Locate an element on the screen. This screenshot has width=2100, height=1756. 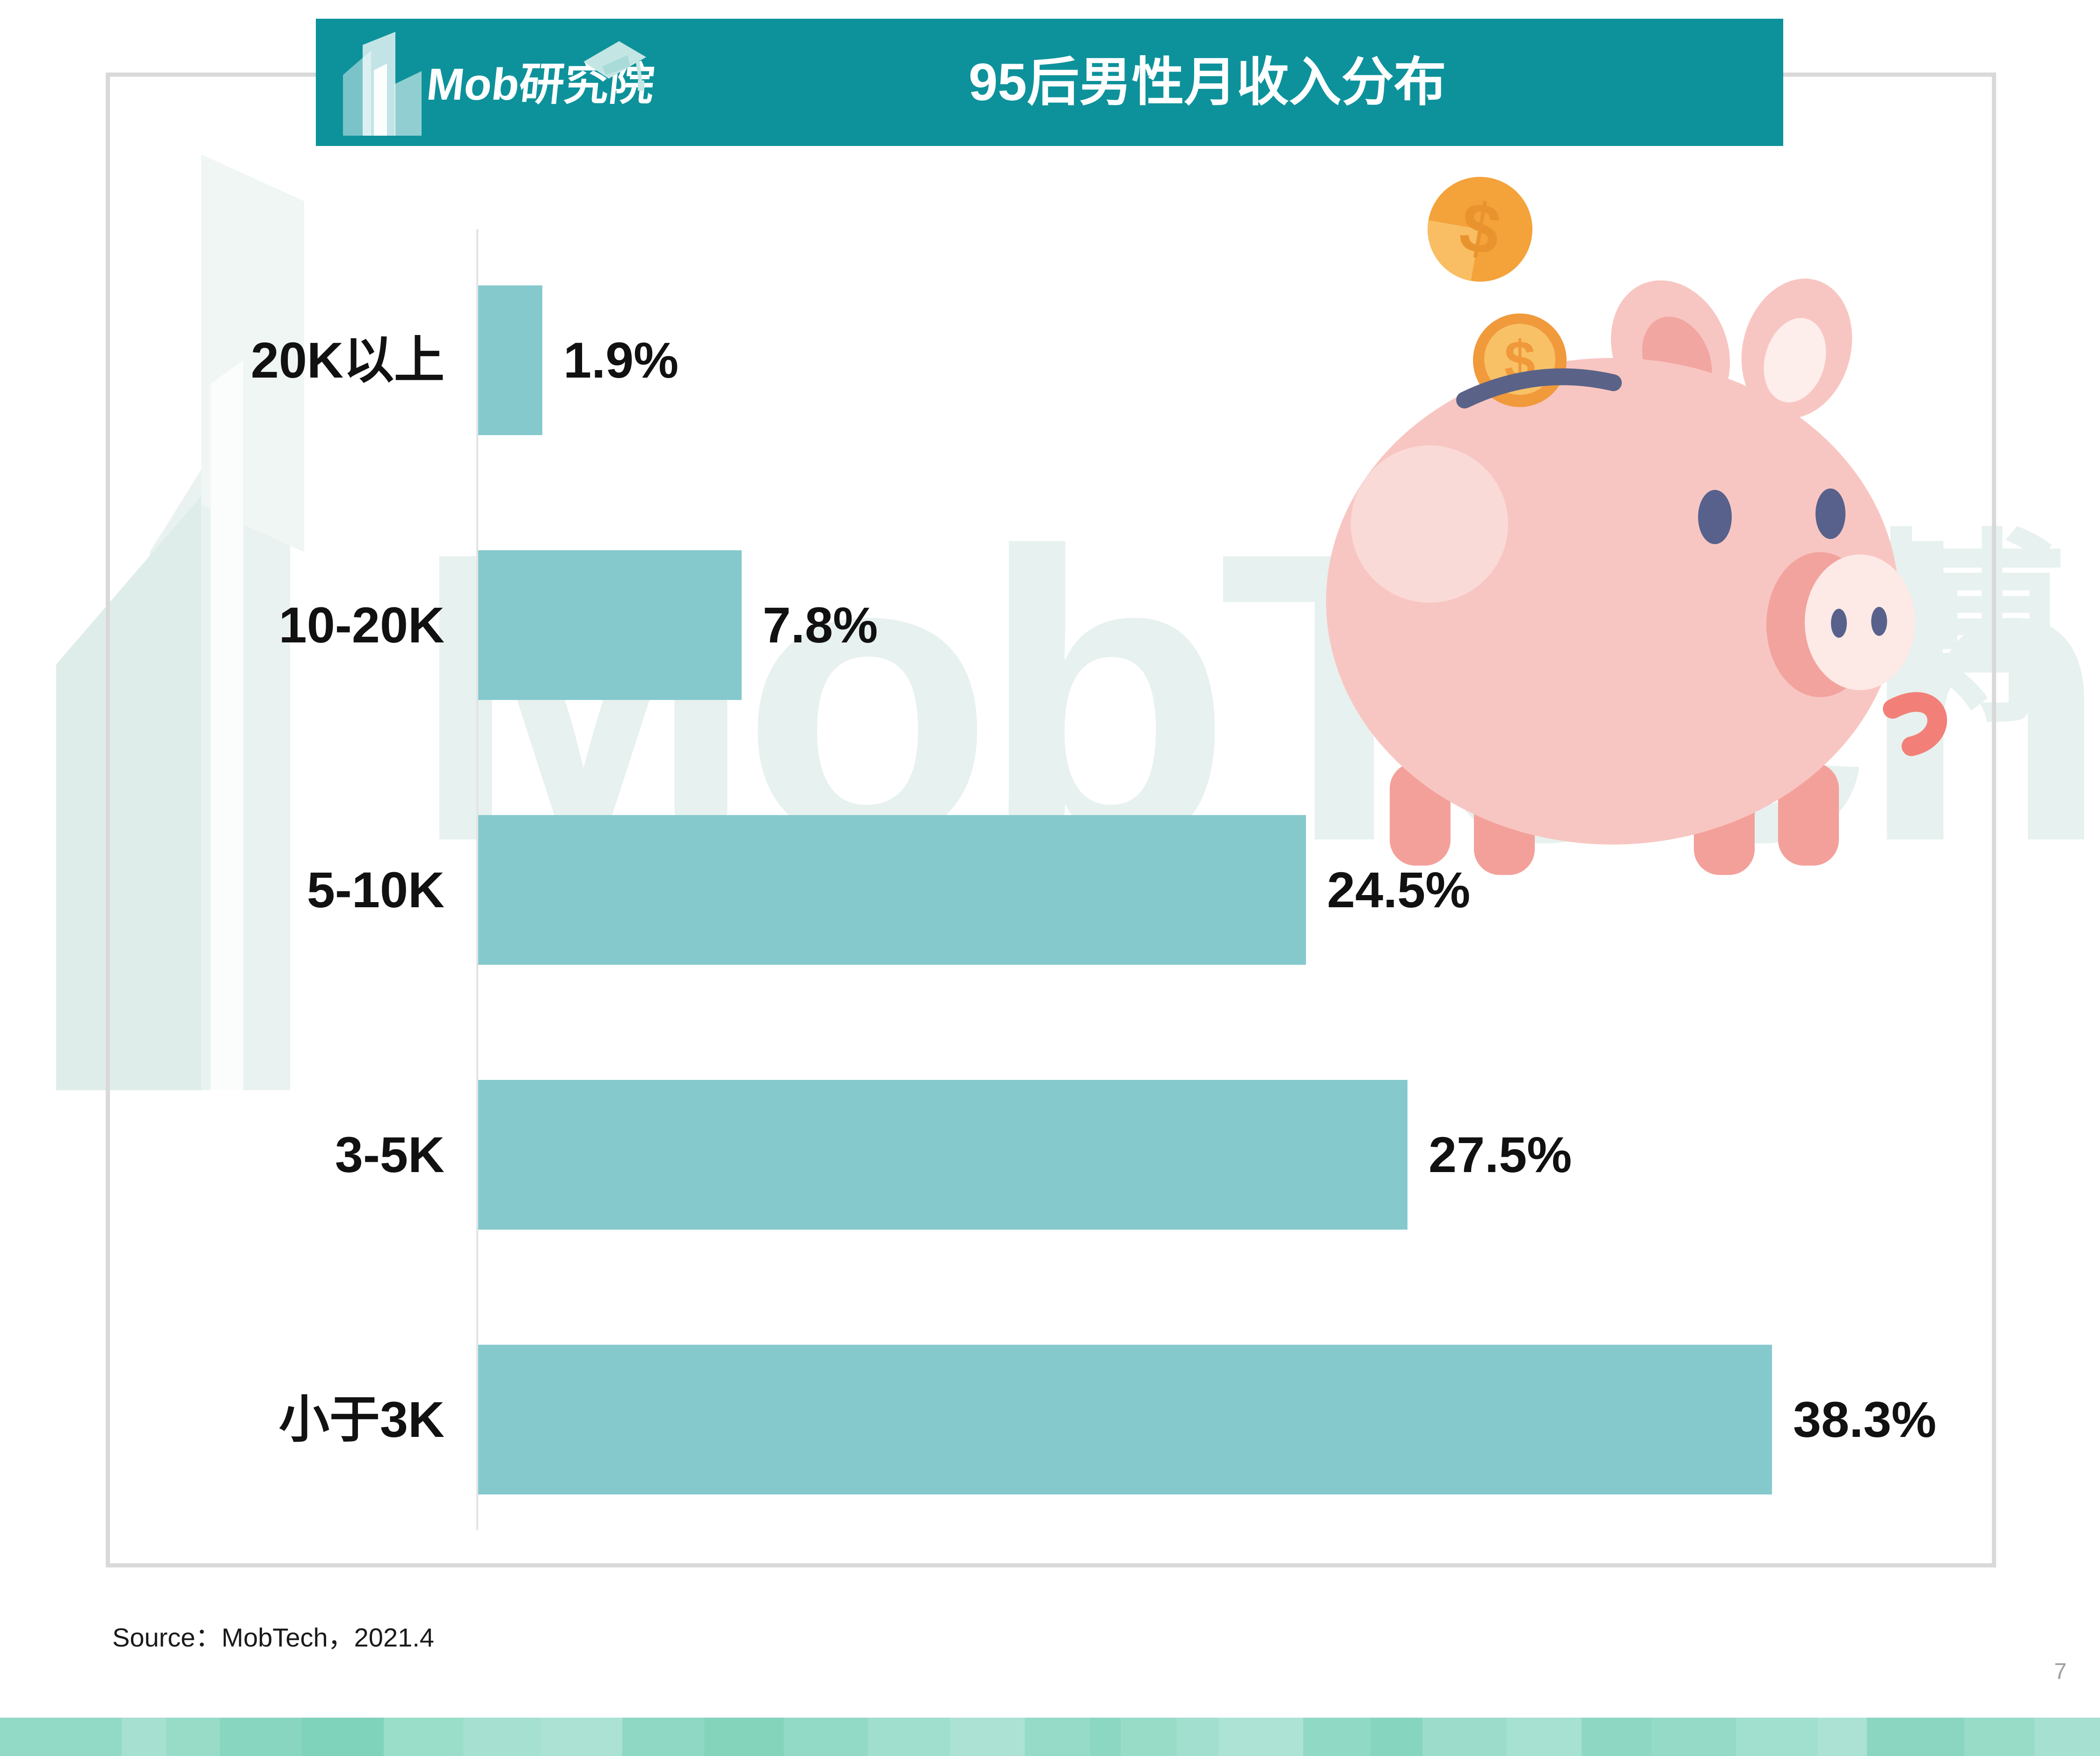
watermark-building-icon is located at coordinates (180, 622).